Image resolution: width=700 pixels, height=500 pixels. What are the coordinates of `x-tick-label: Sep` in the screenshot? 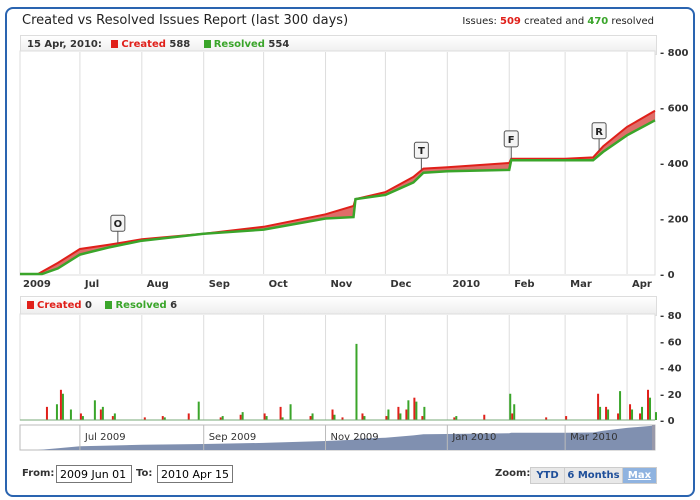 It's located at (219, 284).